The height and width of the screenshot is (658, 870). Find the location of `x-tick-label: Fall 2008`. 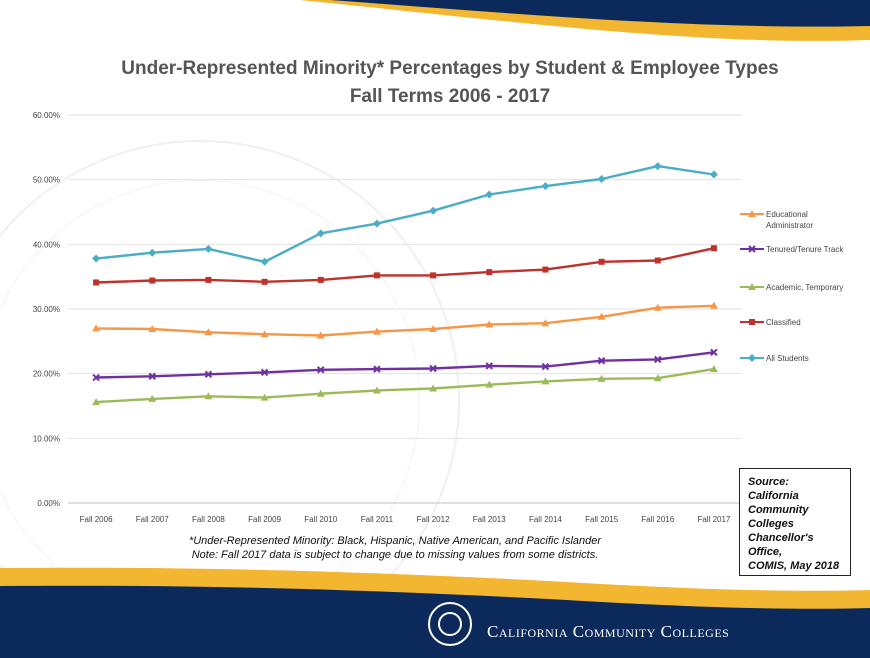

x-tick-label: Fall 2008 is located at coordinates (208, 519).